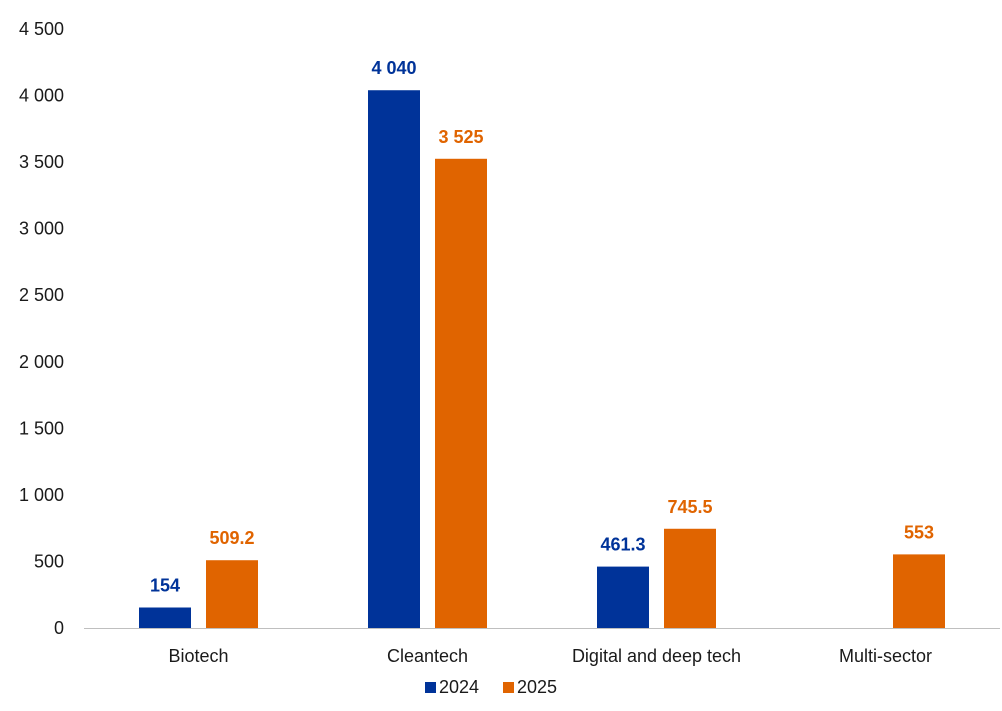  I want to click on data-label-2024-2: 461.3, so click(622, 545).